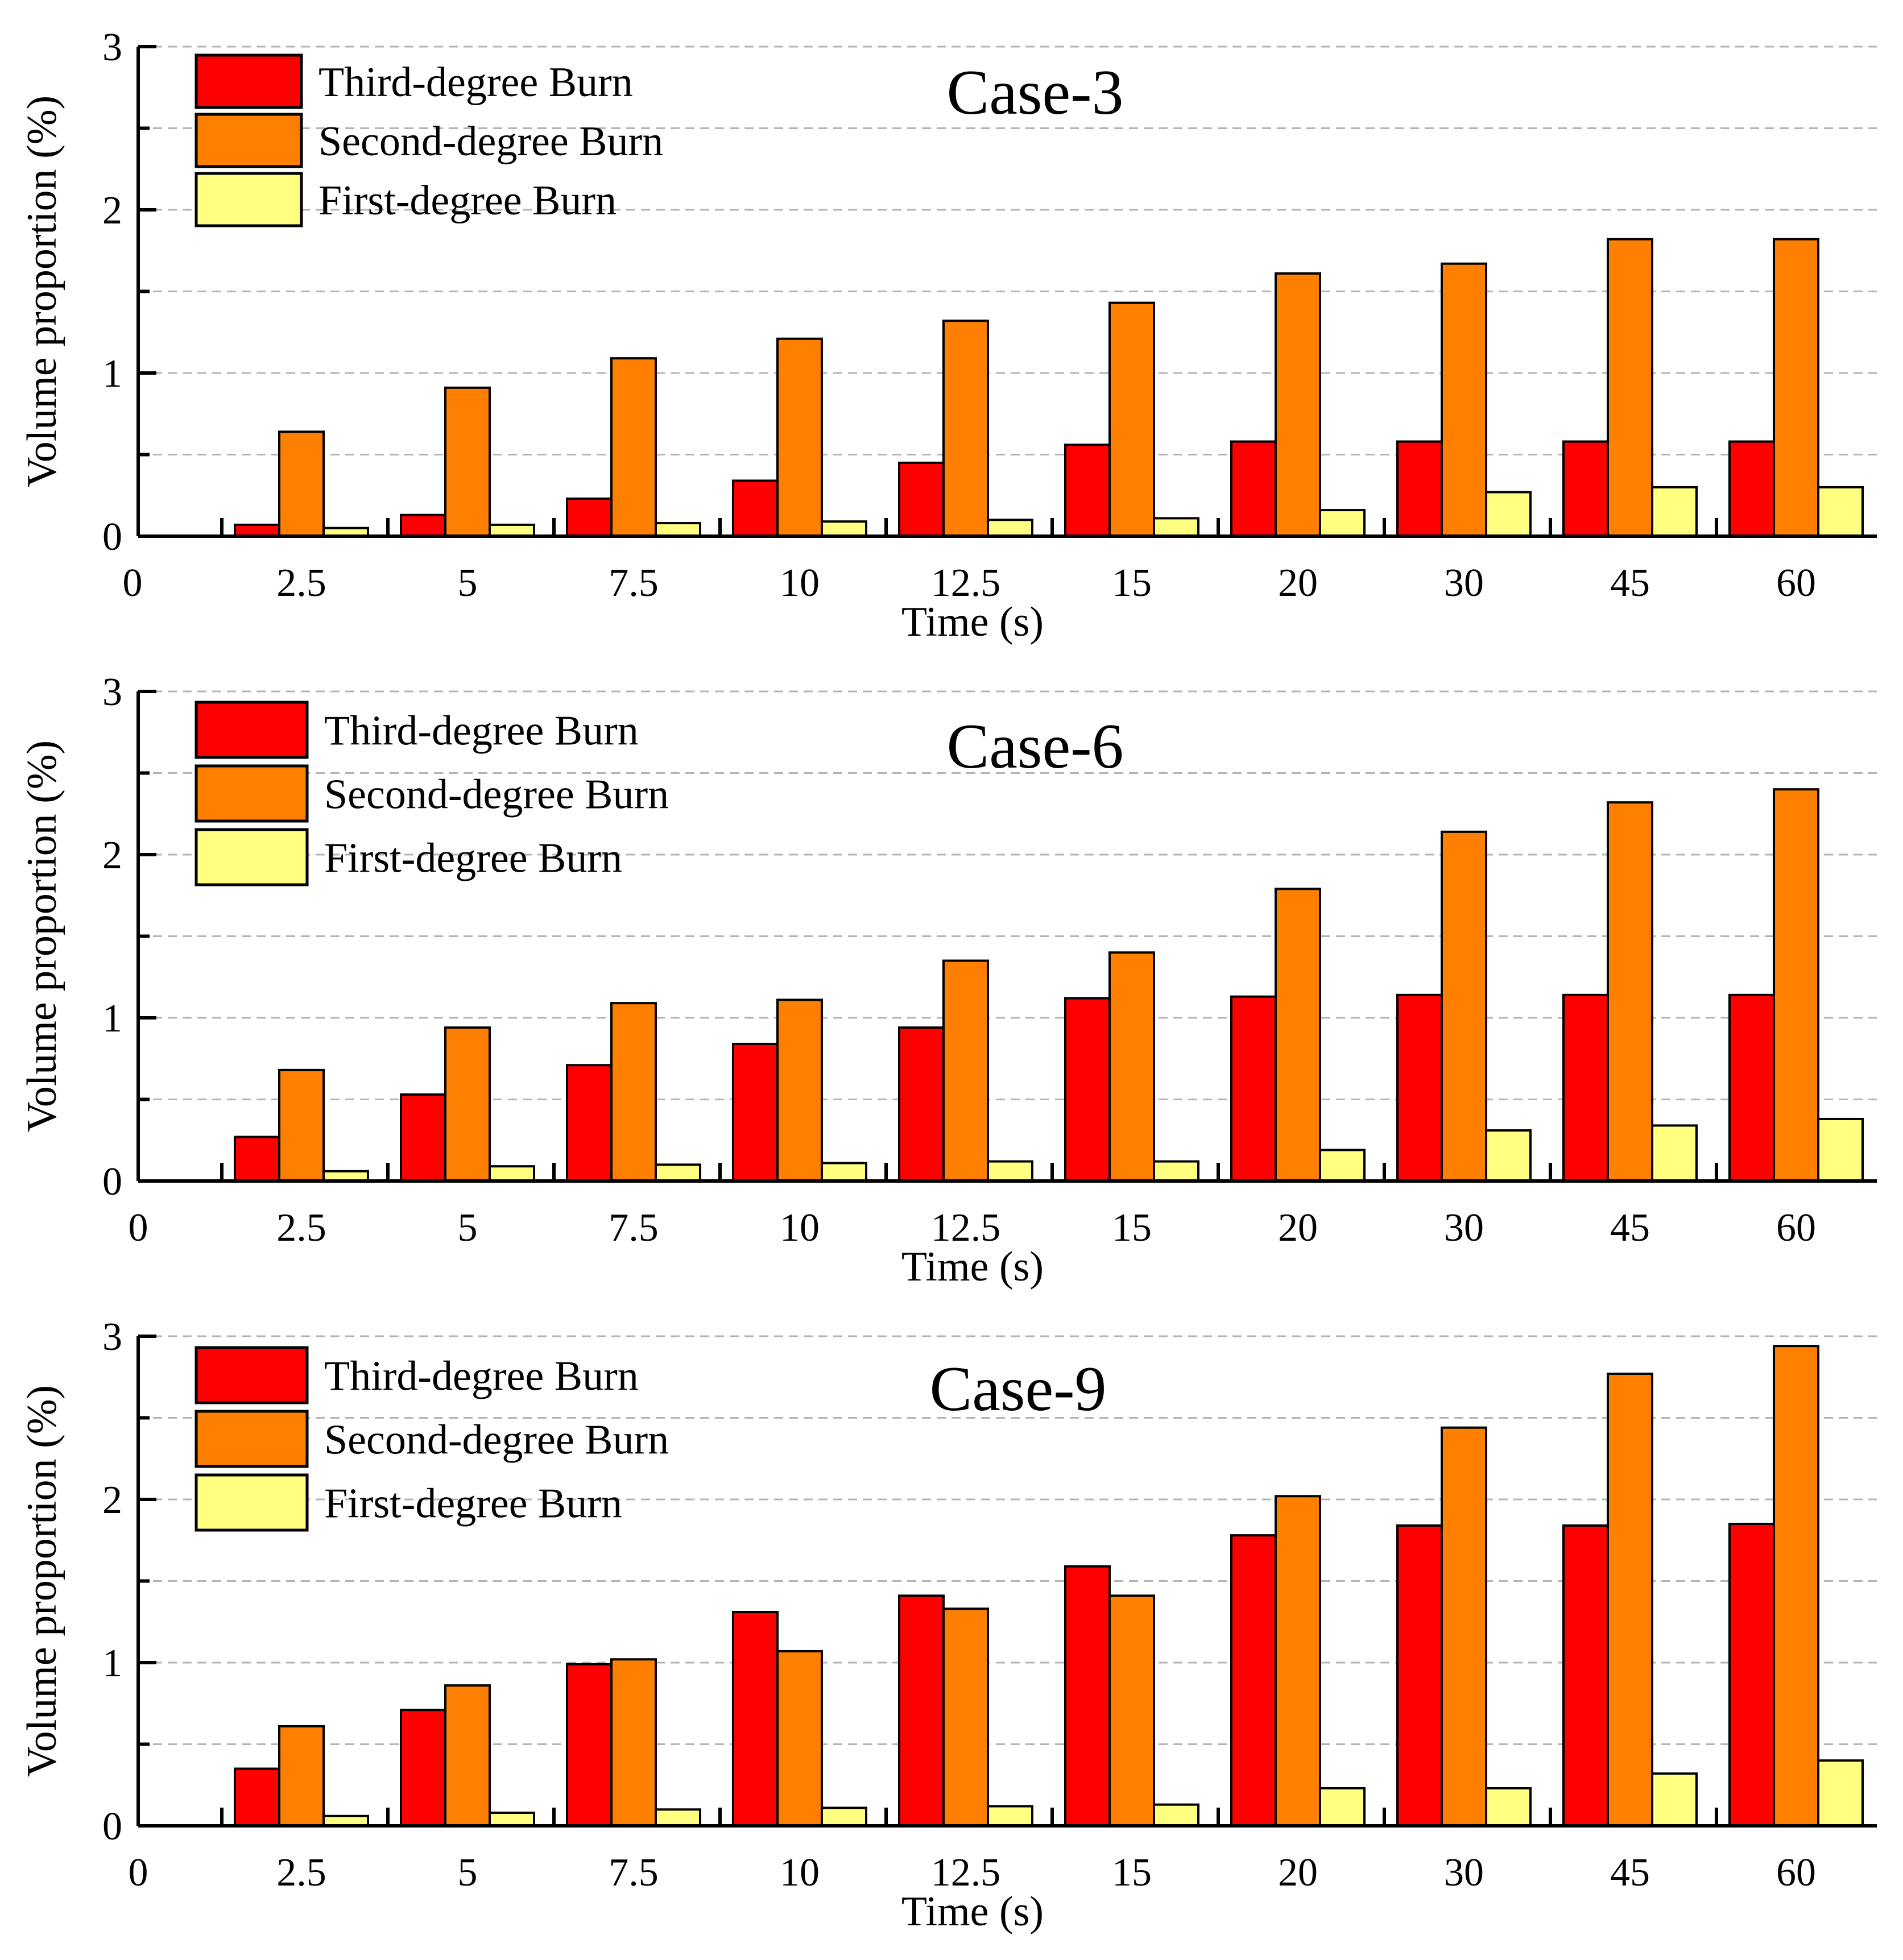 Image resolution: width=1903 pixels, height=1960 pixels. Describe the element at coordinates (1034, 746) in the screenshot. I see `chart-title: Case-6` at that location.